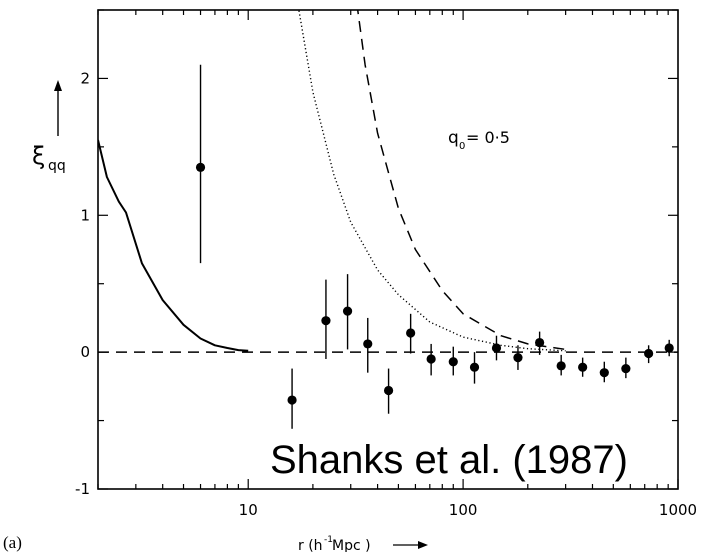 The width and height of the screenshot is (707, 552). What do you see at coordinates (351, 545) in the screenshot?
I see `x-label-rest: Mpc )` at bounding box center [351, 545].